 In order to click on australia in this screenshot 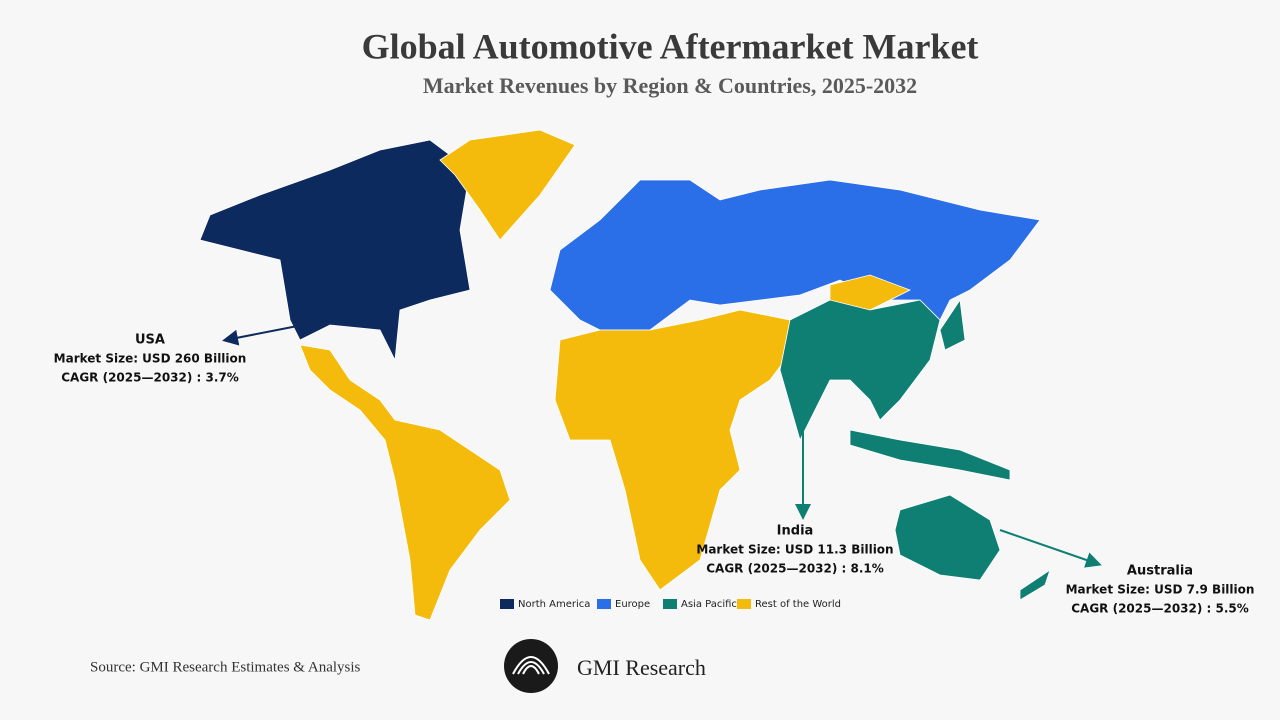, I will do `click(947, 537)`.